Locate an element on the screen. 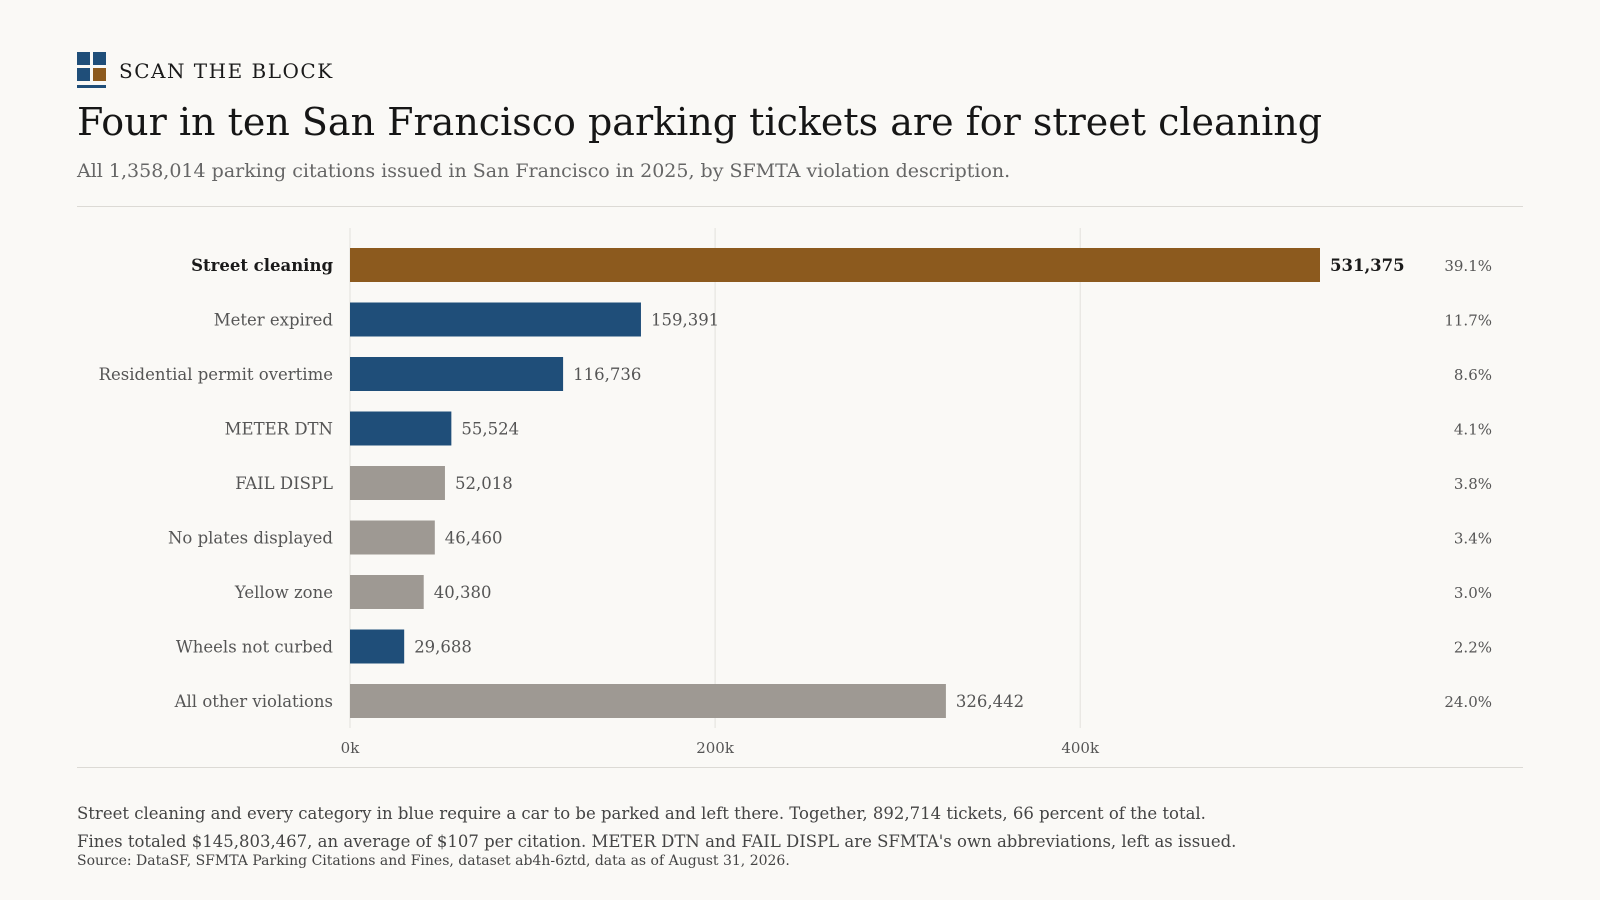 The width and height of the screenshot is (1600, 900). bottom-divider is located at coordinates (800, 767).